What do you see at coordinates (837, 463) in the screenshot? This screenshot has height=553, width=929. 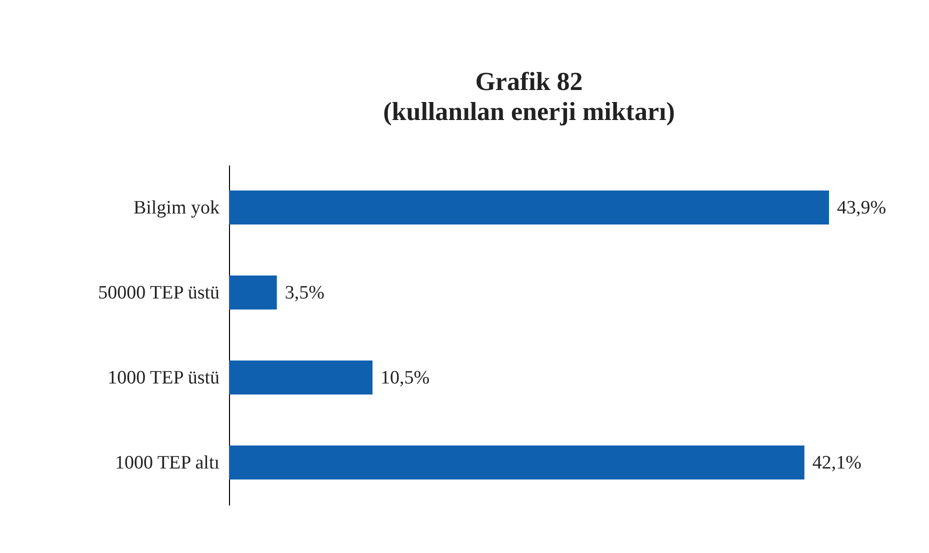 I see `data-label: 42,1%` at bounding box center [837, 463].